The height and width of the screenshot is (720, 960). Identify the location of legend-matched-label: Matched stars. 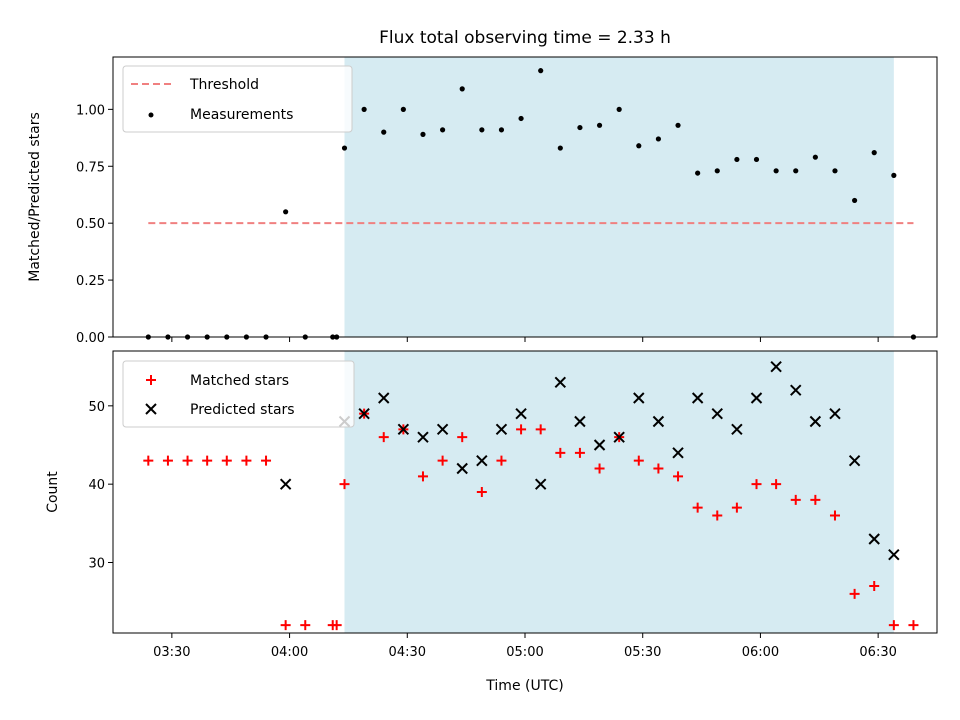
(239, 381).